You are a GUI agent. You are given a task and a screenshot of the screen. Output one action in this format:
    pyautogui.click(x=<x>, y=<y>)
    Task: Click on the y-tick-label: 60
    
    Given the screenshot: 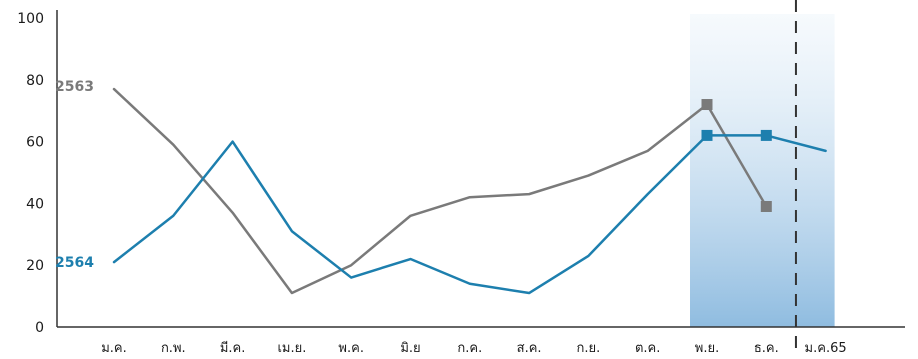 What is the action you would take?
    pyautogui.click(x=35, y=143)
    